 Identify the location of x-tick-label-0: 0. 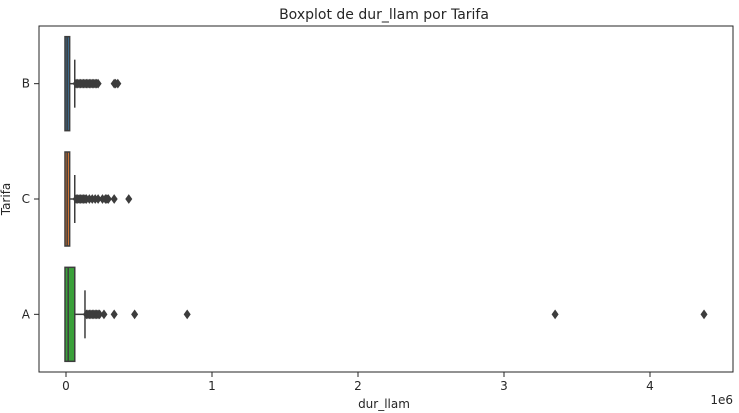
(66, 386).